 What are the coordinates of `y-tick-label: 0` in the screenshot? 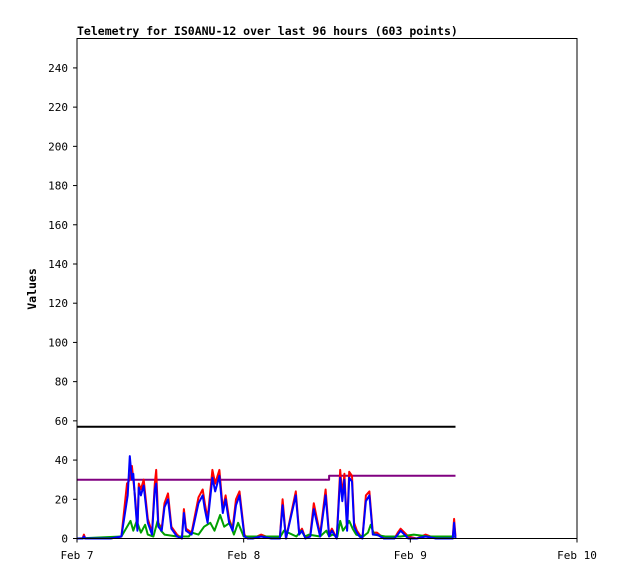 It's located at (64, 539).